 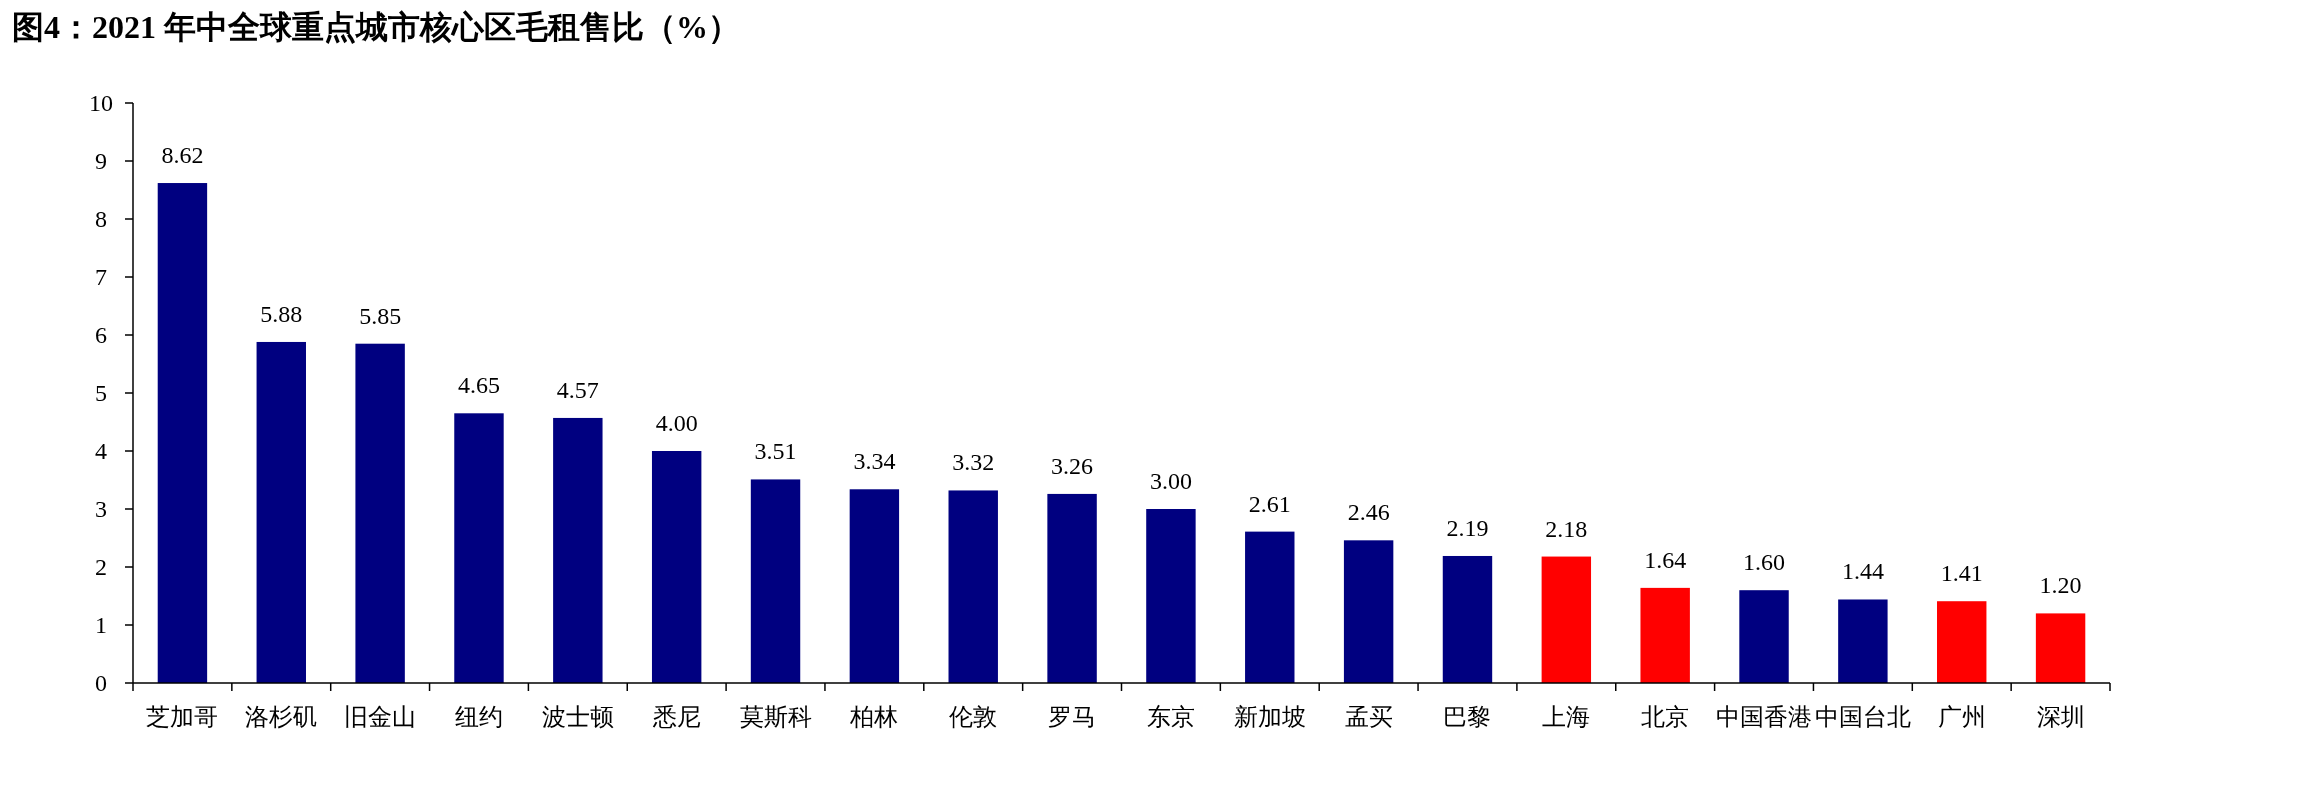 I want to click on data-label: 4.00, so click(x=676, y=423).